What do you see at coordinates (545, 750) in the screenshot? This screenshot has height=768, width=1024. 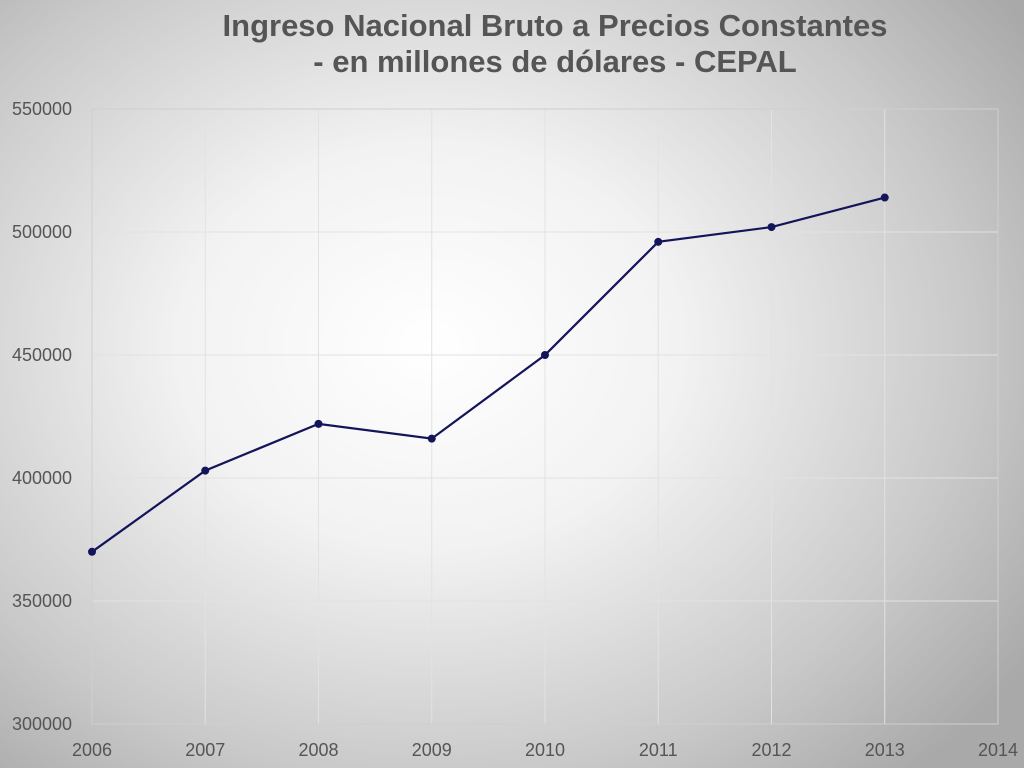 I see `x-tick-label: 2010` at bounding box center [545, 750].